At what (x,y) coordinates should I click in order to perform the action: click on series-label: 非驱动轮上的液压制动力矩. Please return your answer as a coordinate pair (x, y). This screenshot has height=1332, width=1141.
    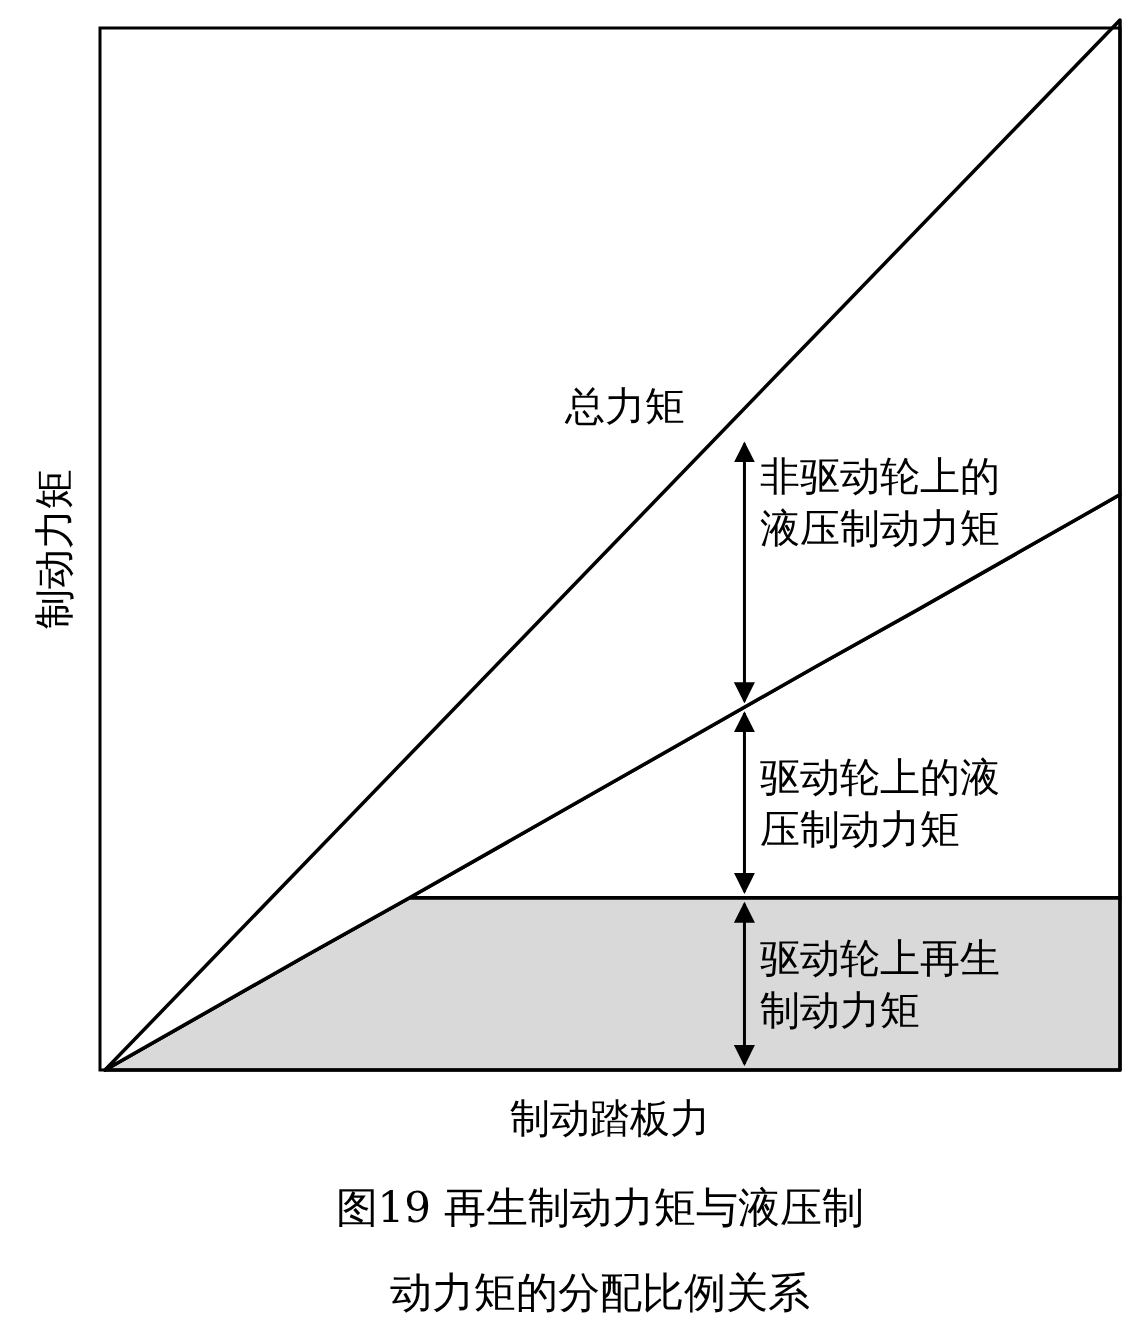
    Looking at the image, I should click on (881, 503).